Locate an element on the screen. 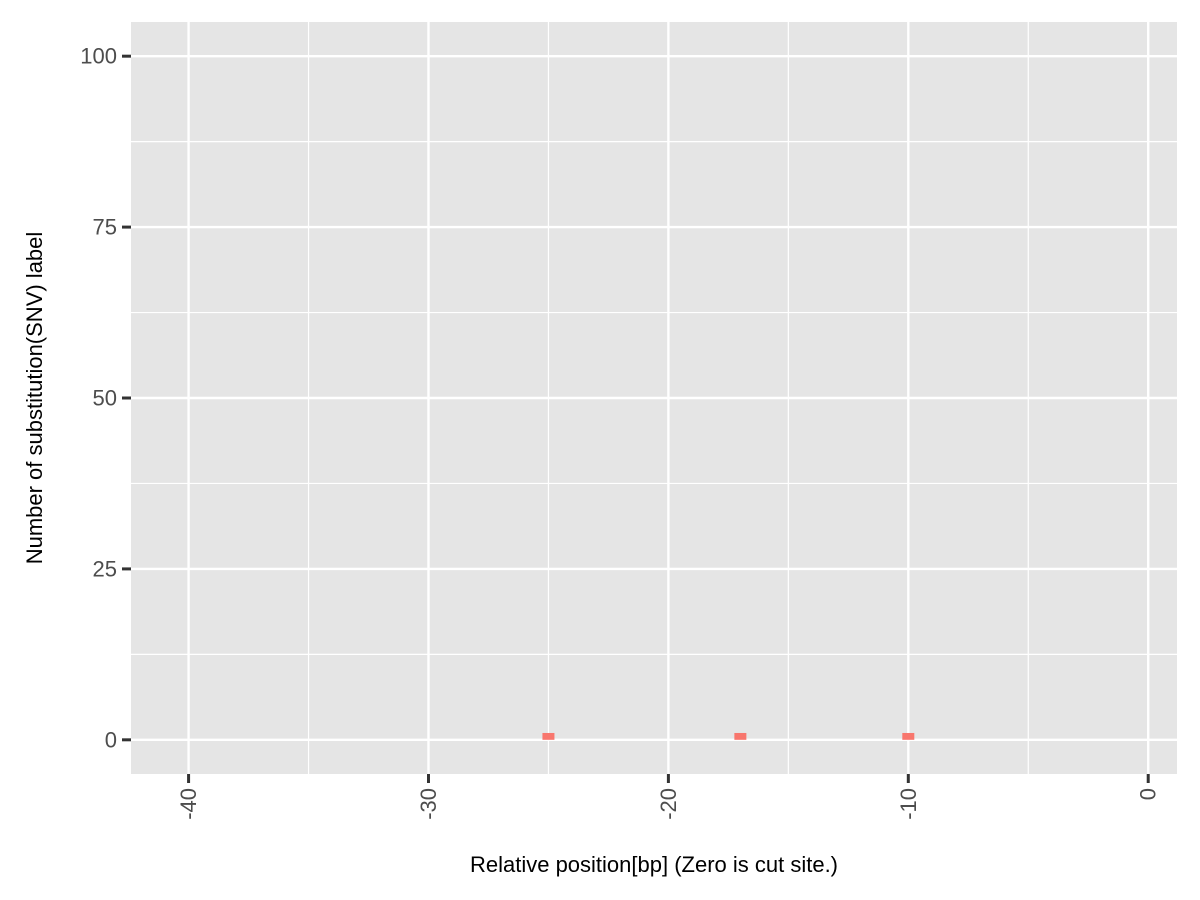 The image size is (1200, 900). x-tick-label: -10 is located at coordinates (908, 804).